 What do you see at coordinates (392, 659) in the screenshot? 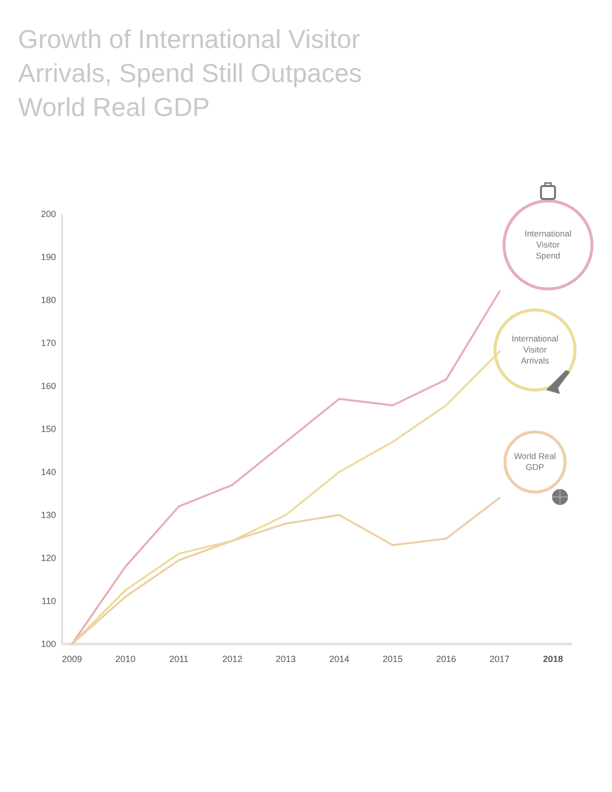
I see `x-tick-label: 2015` at bounding box center [392, 659].